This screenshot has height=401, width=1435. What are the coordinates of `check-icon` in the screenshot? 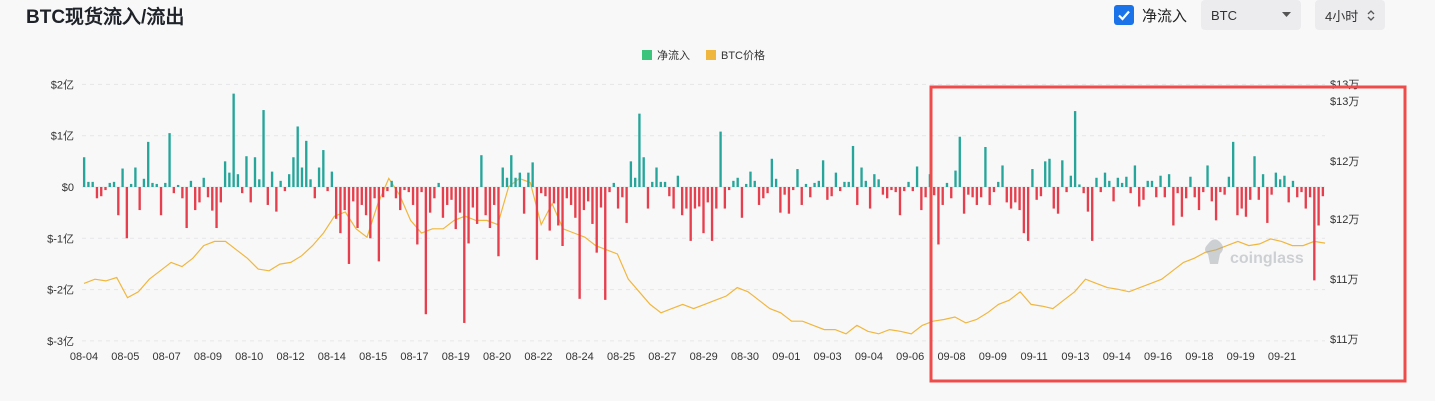 It's located at (1123, 15).